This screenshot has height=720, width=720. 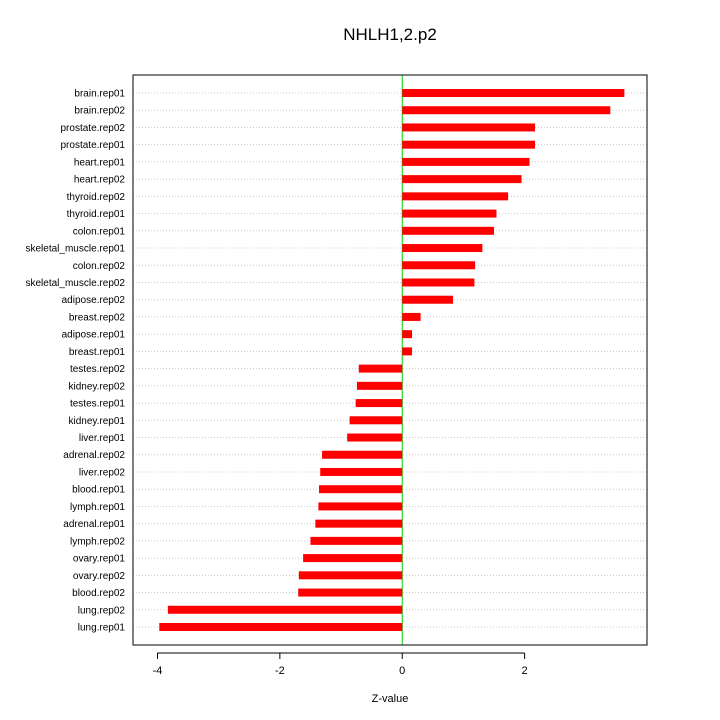 What do you see at coordinates (439, 265) in the screenshot?
I see `bar-colon-rep02` at bounding box center [439, 265].